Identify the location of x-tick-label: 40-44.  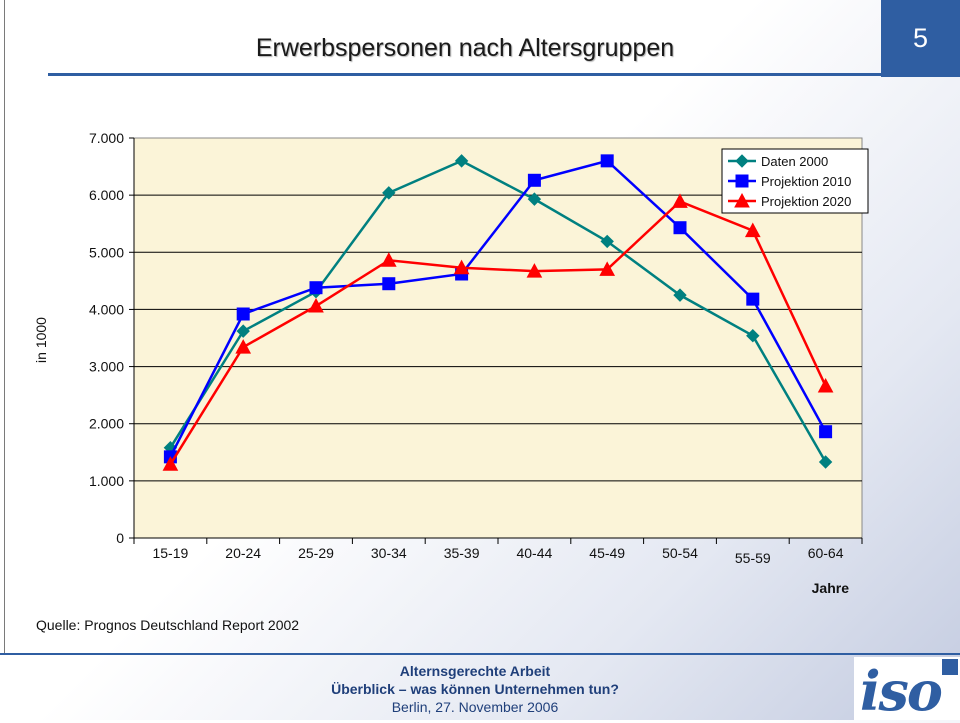
(534, 553).